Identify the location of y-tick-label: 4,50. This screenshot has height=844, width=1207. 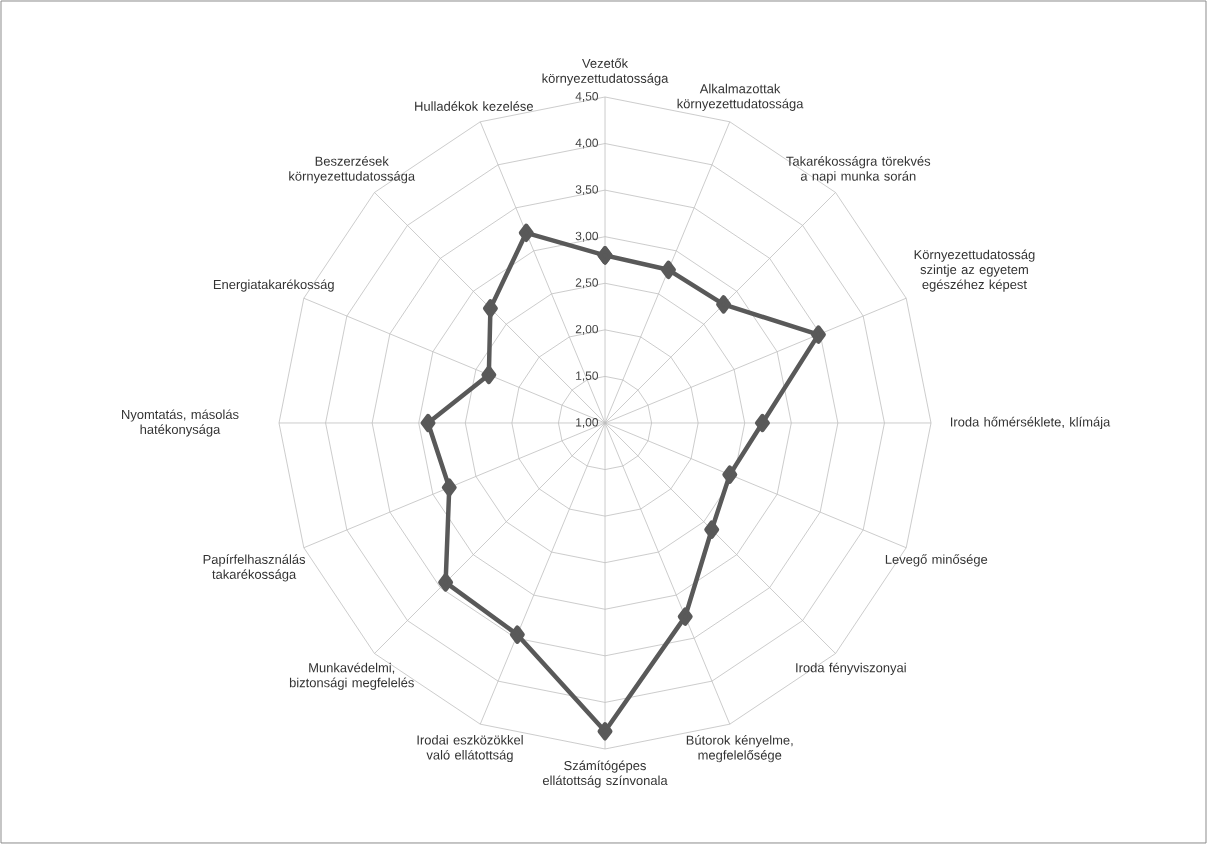
(587, 97).